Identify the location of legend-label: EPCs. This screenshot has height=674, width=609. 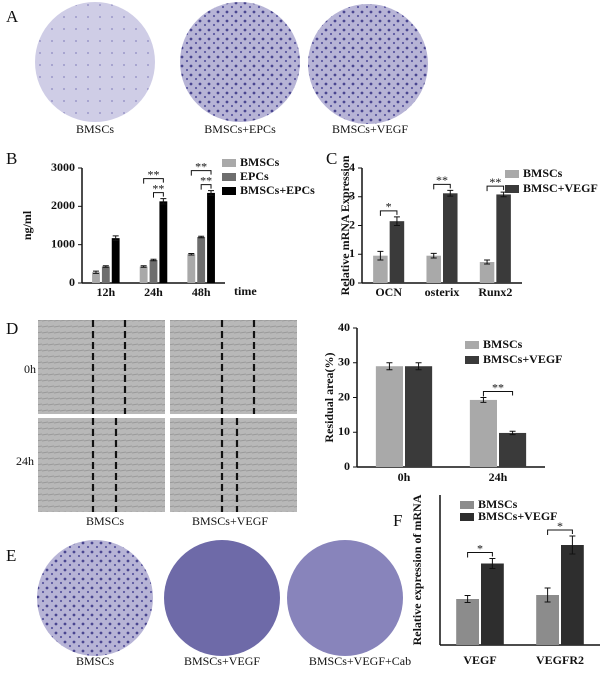
(254, 176).